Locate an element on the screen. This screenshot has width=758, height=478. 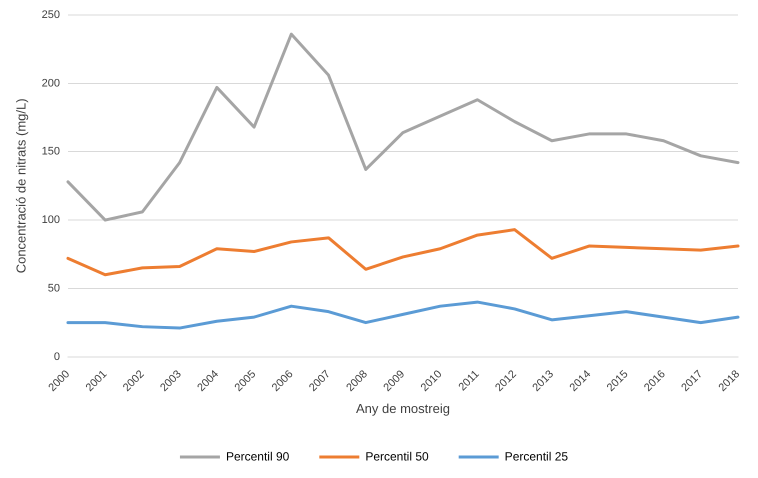
y-tick-label: 250 is located at coordinates (51, 15).